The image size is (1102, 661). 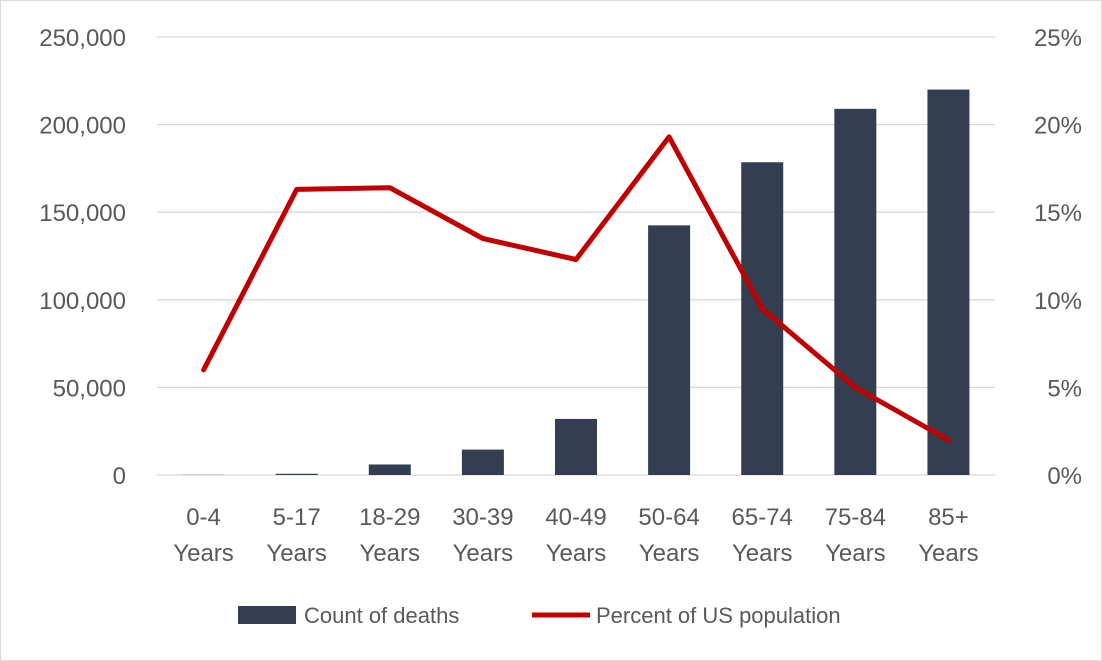 I want to click on legend: Count of deaths Percent of US population, so click(x=539, y=615).